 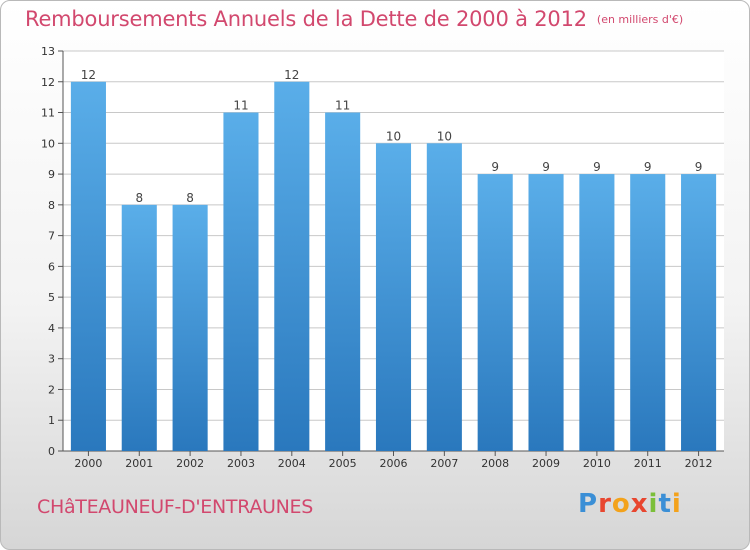 I want to click on x-tick-label: 2007, so click(x=444, y=463).